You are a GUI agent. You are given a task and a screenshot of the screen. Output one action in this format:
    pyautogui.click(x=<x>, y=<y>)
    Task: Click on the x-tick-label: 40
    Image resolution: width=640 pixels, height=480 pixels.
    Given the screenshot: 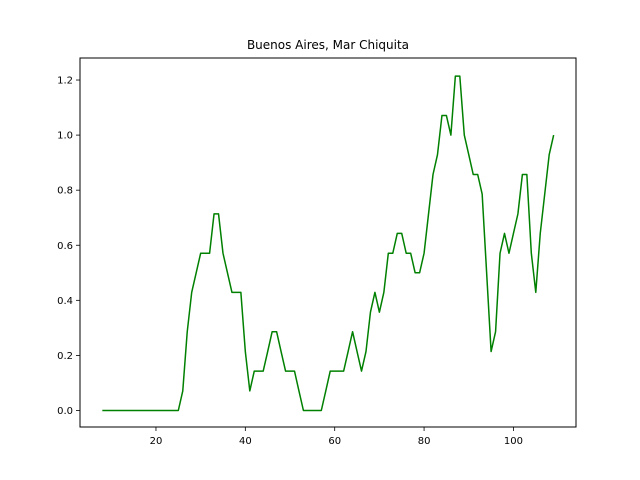 What is the action you would take?
    pyautogui.click(x=245, y=441)
    